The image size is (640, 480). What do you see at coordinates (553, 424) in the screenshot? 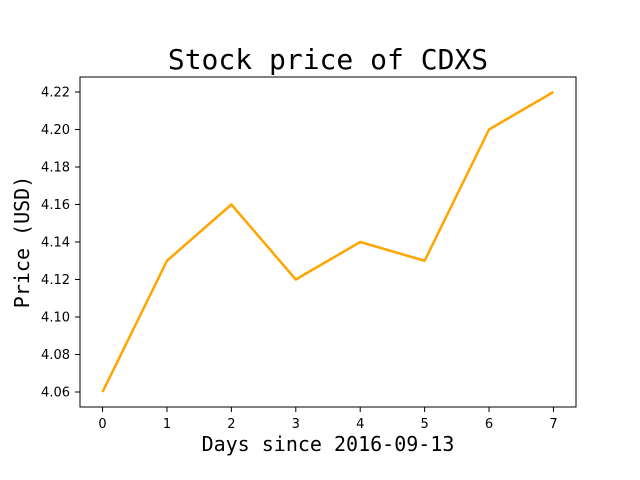
I see `x-tick-label: 7` at bounding box center [553, 424].